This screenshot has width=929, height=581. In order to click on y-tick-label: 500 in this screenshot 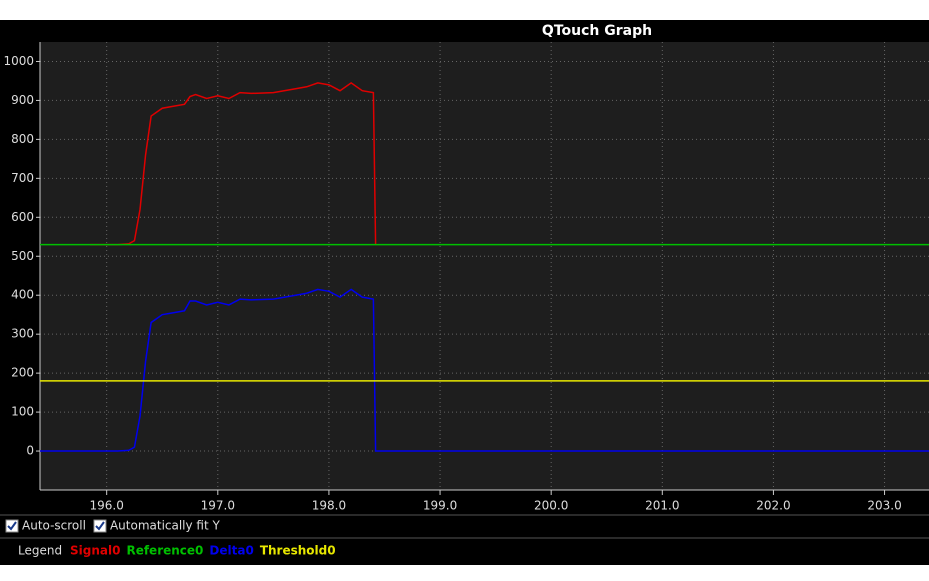, I will do `click(22, 256)`.